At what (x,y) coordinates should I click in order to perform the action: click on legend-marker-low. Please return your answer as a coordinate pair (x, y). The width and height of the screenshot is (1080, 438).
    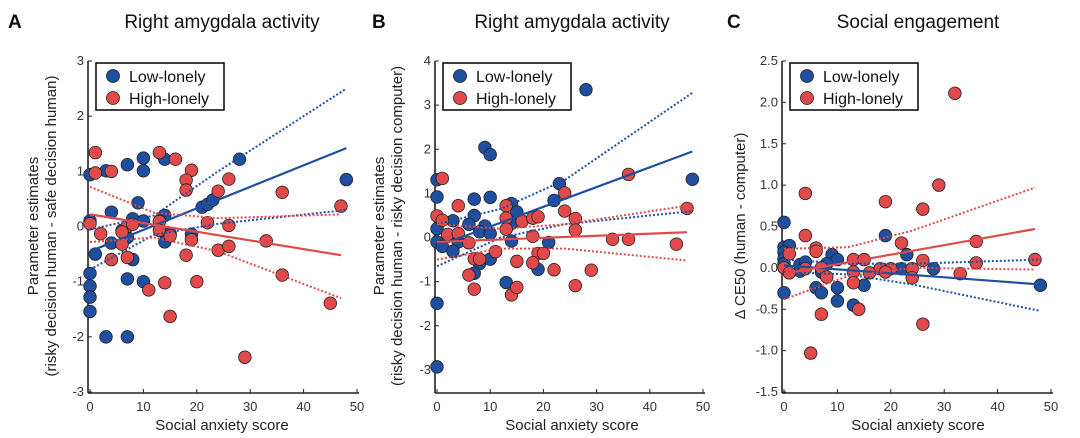
    Looking at the image, I should click on (460, 76).